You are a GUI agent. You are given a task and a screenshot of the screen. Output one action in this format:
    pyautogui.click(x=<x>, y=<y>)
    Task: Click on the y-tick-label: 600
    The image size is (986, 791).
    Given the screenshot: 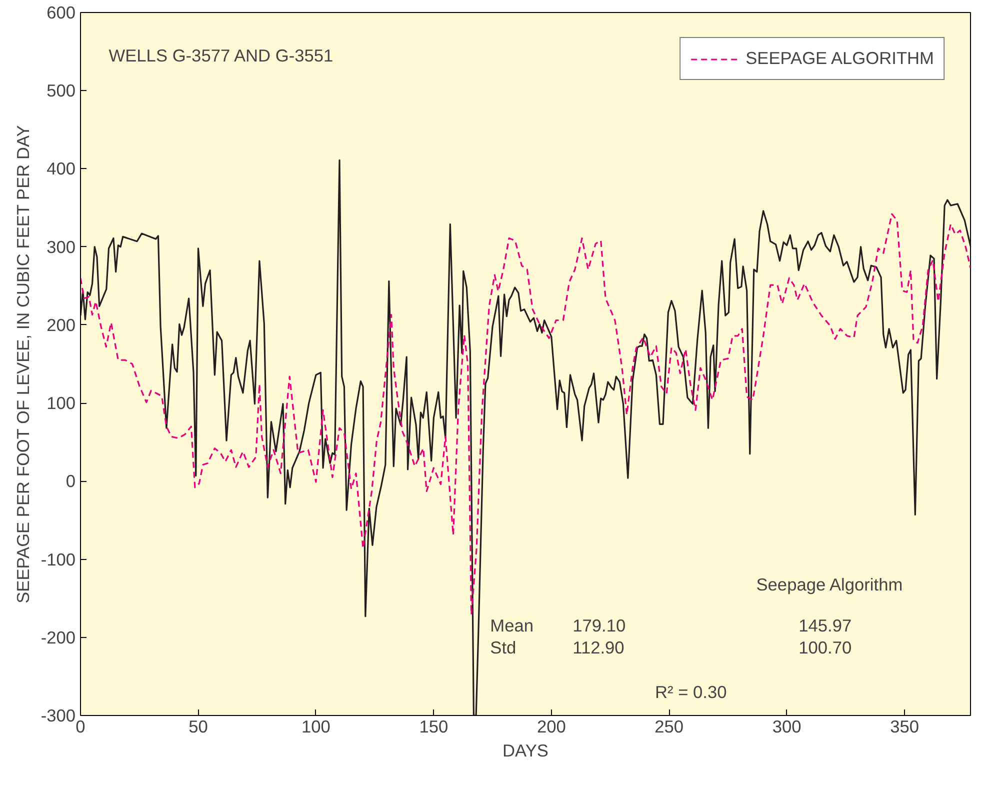 What is the action you would take?
    pyautogui.click(x=61, y=12)
    